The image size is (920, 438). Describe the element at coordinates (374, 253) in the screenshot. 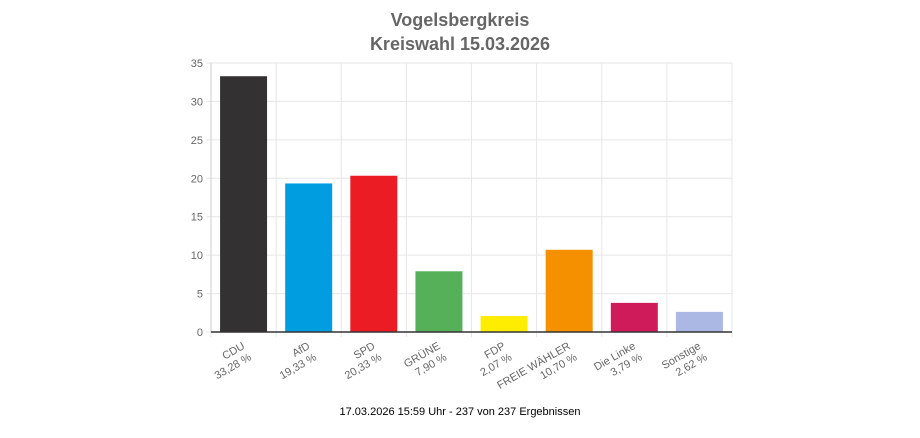

I see `bar-spd` at that location.